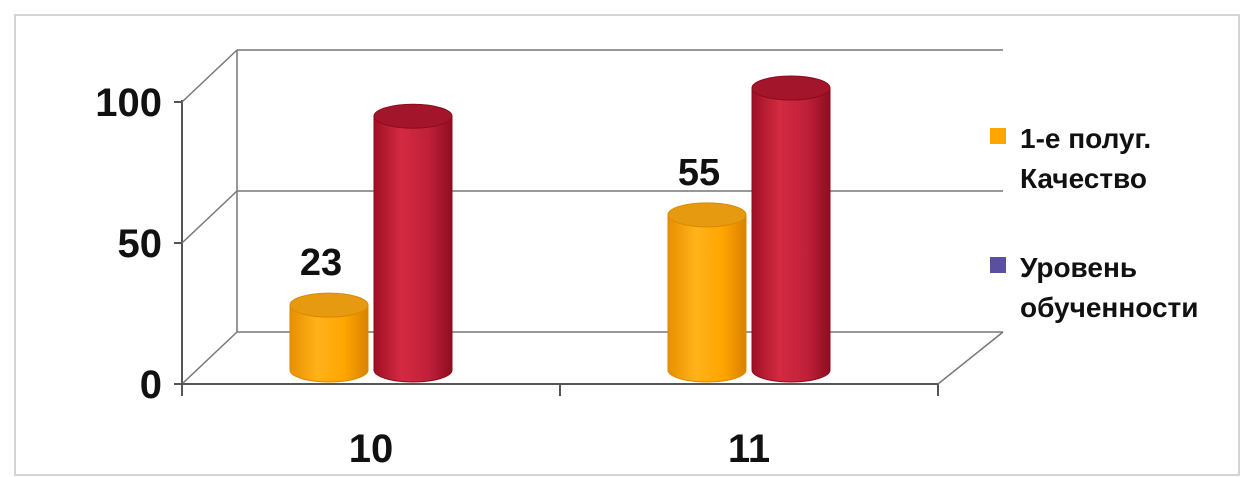  What do you see at coordinates (1083, 178) in the screenshot?
I see `legend-label: Качество` at bounding box center [1083, 178].